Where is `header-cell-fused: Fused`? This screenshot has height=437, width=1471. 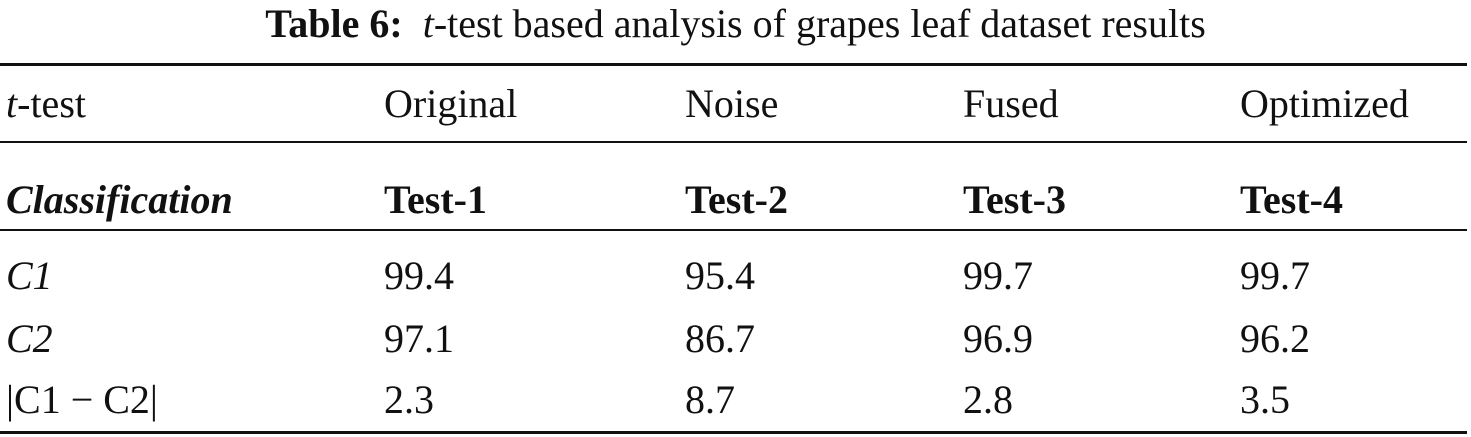 header-cell-fused: Fused is located at coordinates (1011, 103).